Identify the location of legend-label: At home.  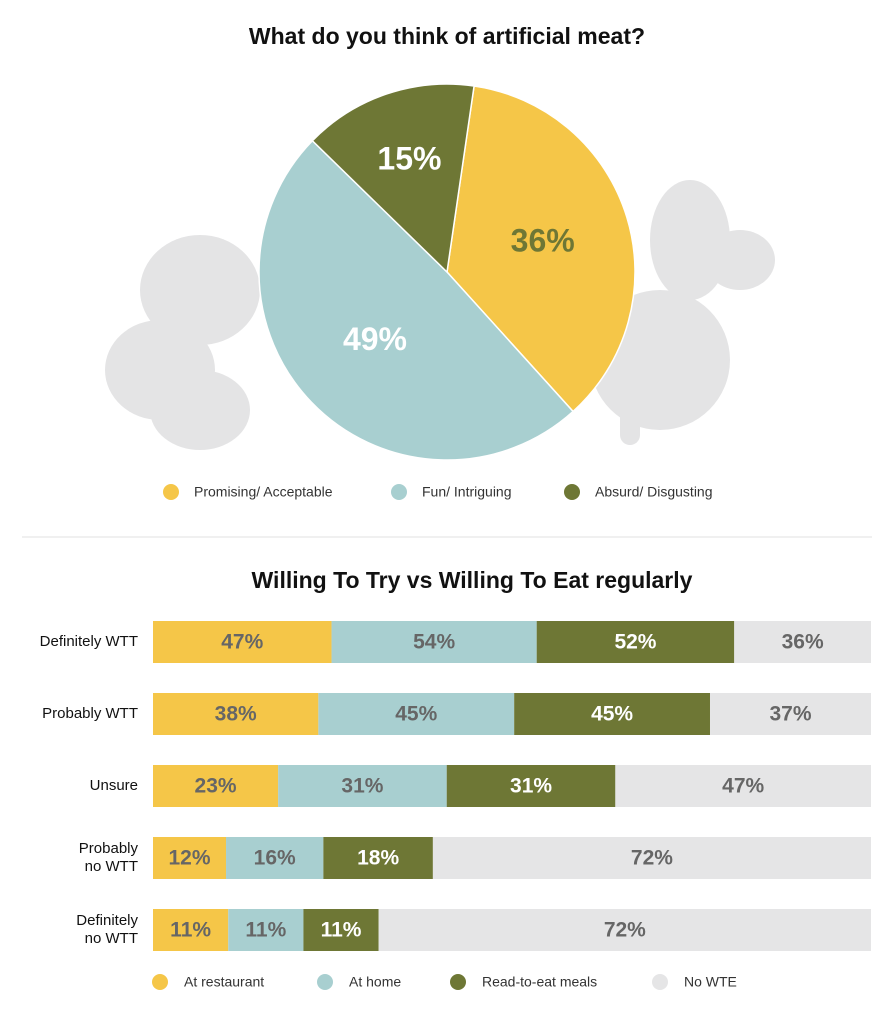
(375, 982).